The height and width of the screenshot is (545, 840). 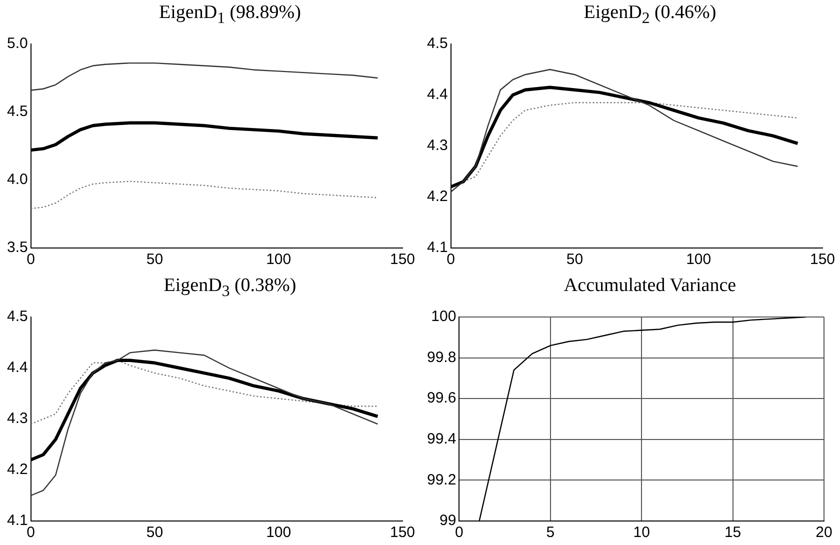 What do you see at coordinates (17, 43) in the screenshot?
I see `y-tick-label: 5.0` at bounding box center [17, 43].